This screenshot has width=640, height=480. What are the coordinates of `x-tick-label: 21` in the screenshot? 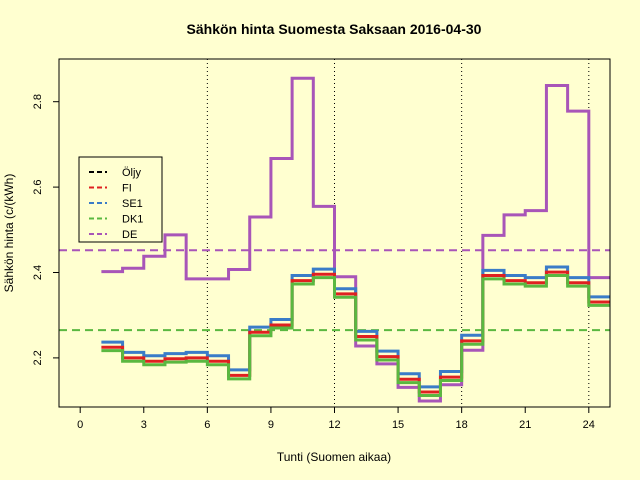 It's located at (525, 425).